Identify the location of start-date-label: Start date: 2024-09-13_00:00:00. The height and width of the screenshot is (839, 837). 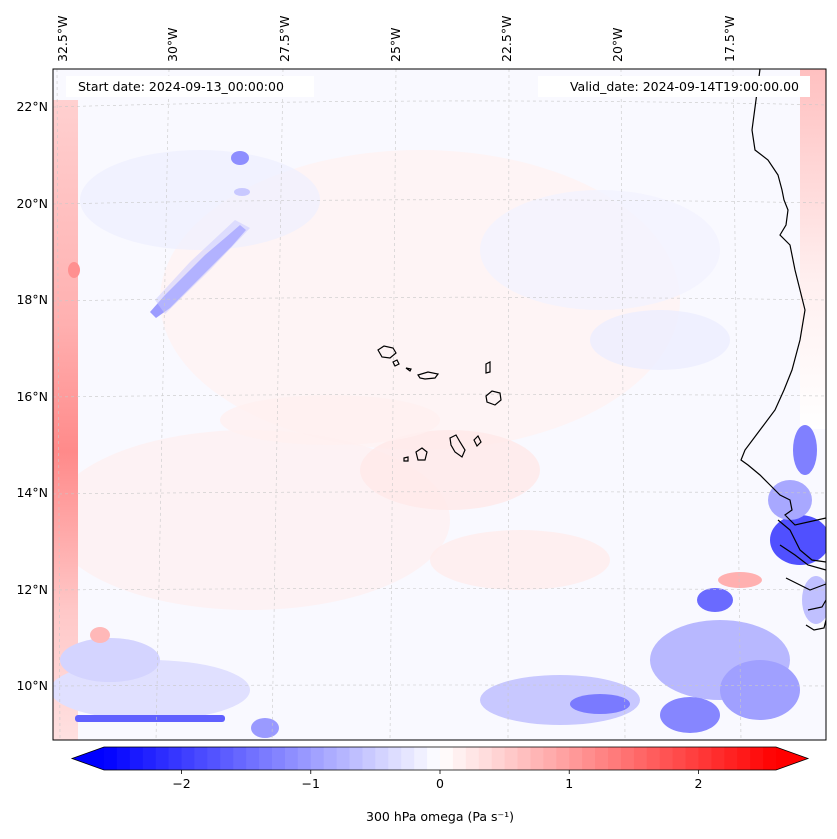
(181, 86).